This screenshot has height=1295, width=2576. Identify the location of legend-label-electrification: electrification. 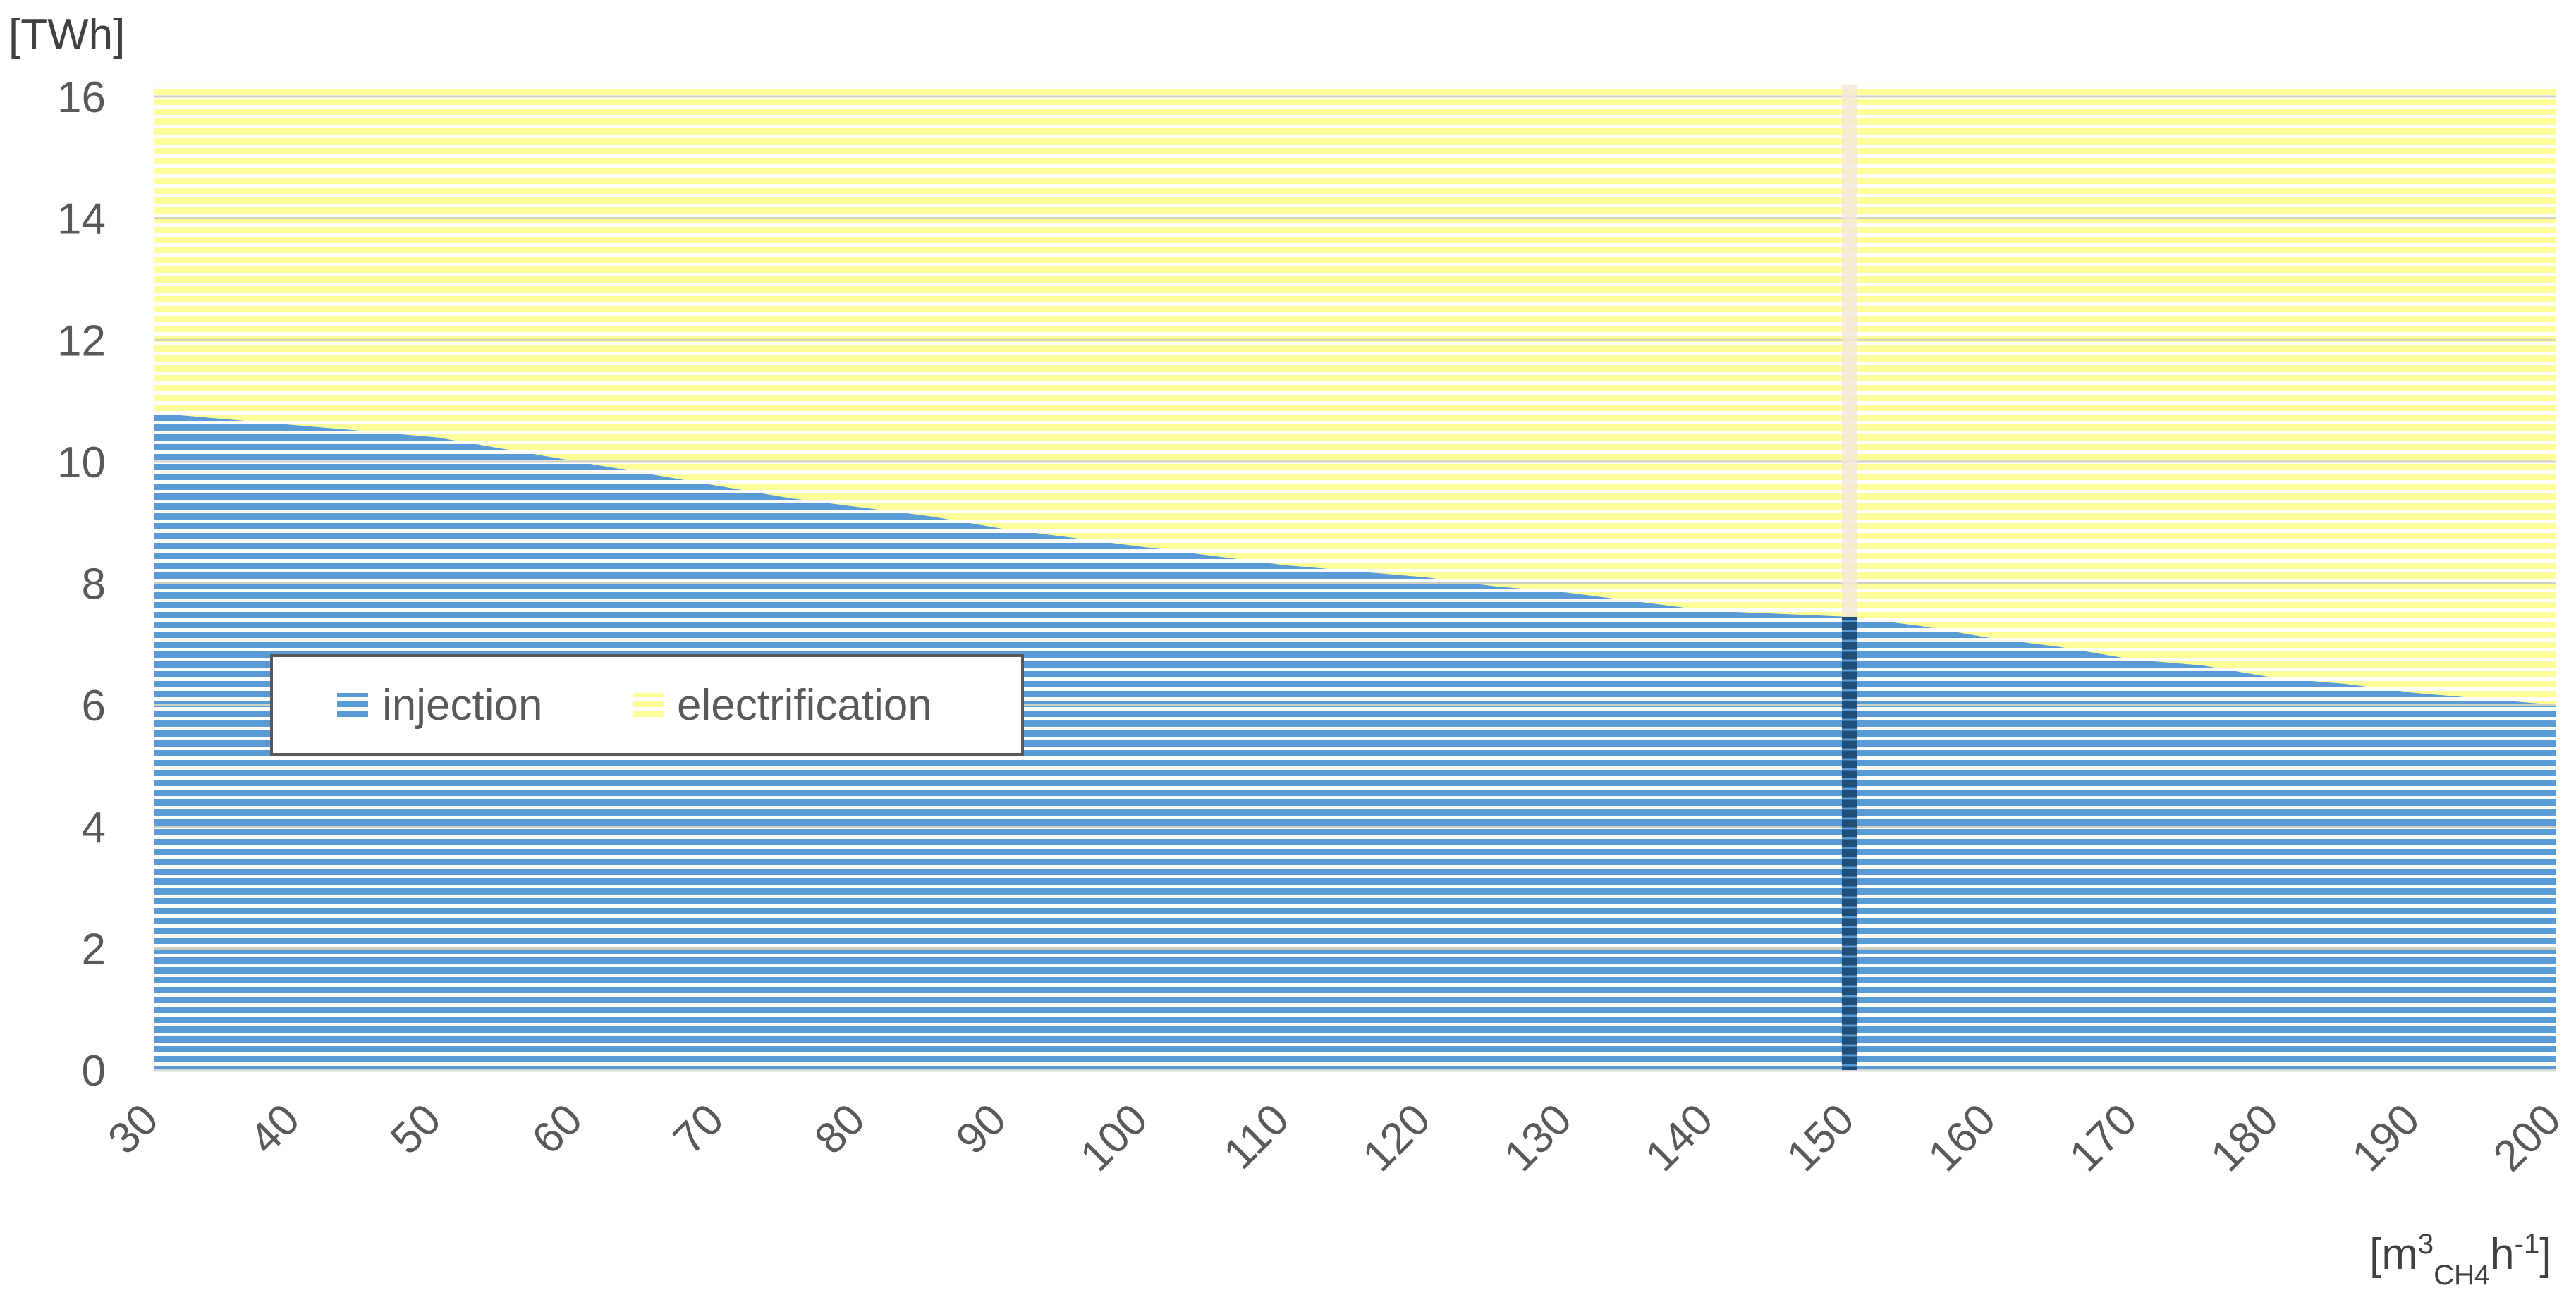
(804, 705).